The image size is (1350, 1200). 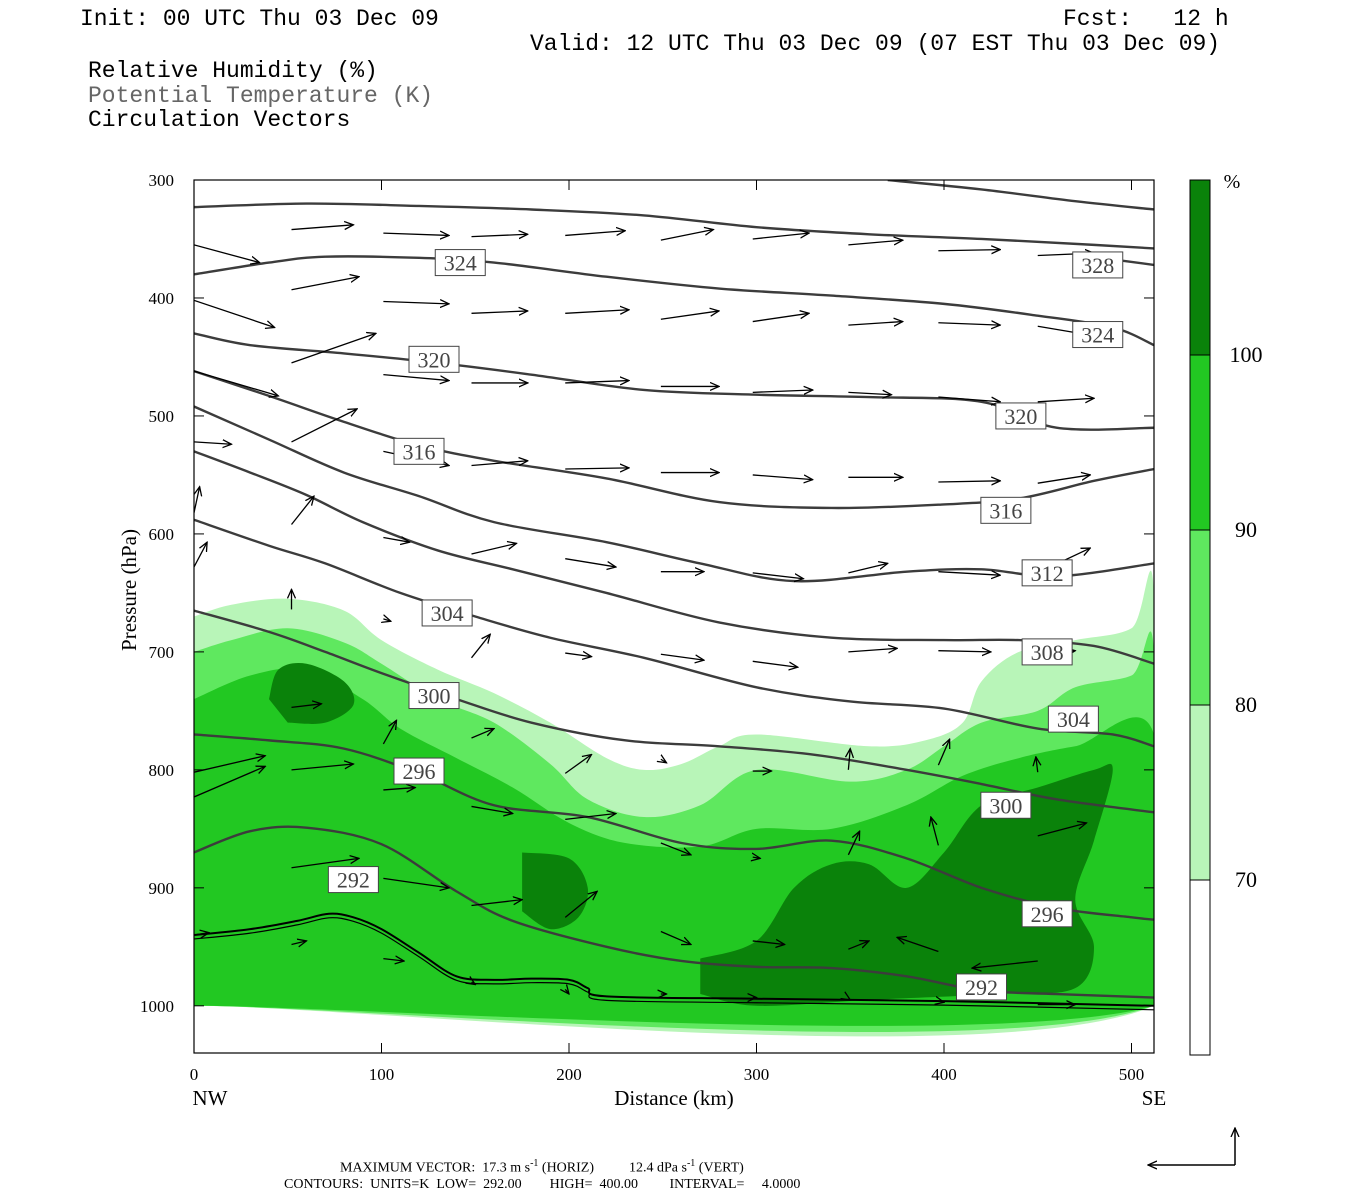 I want to click on theta-label-300-13: 300, so click(x=1006, y=805).